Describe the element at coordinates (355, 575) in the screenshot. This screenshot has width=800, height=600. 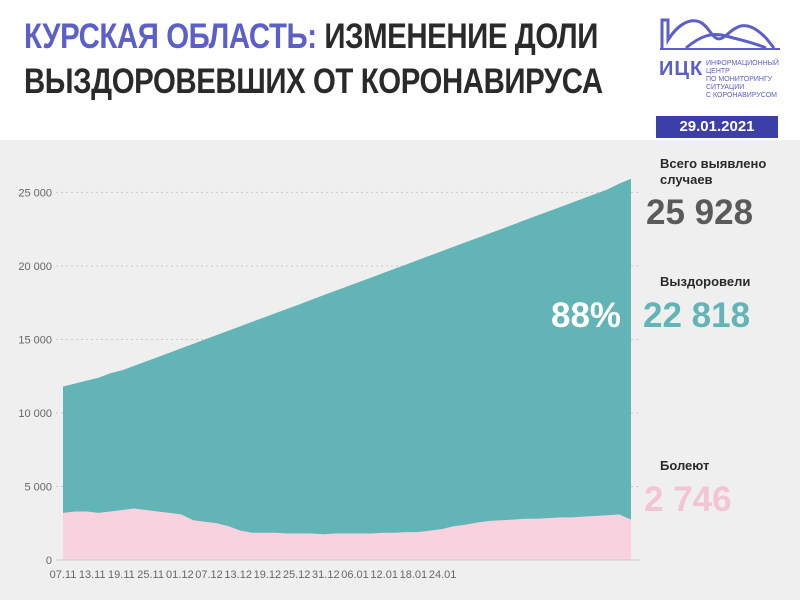
I see `x-tick-label: 06.01` at that location.